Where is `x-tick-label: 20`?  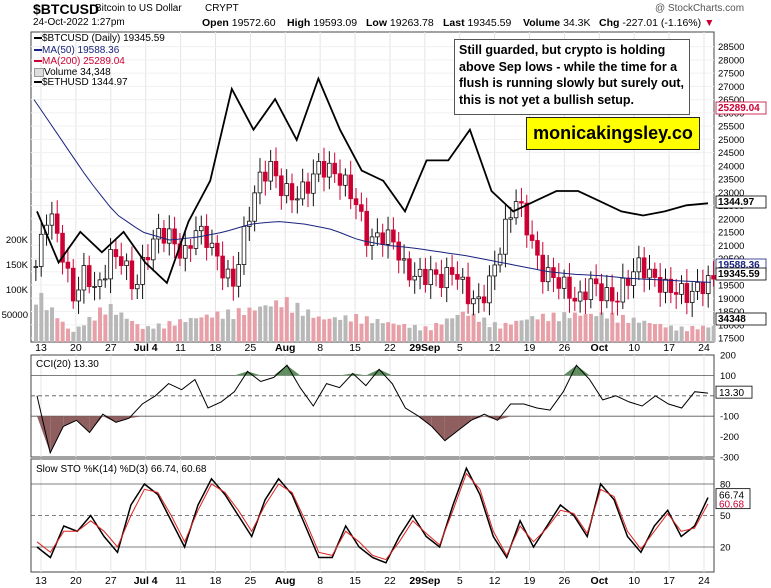
x-tick-label: 20 is located at coordinates (76, 581).